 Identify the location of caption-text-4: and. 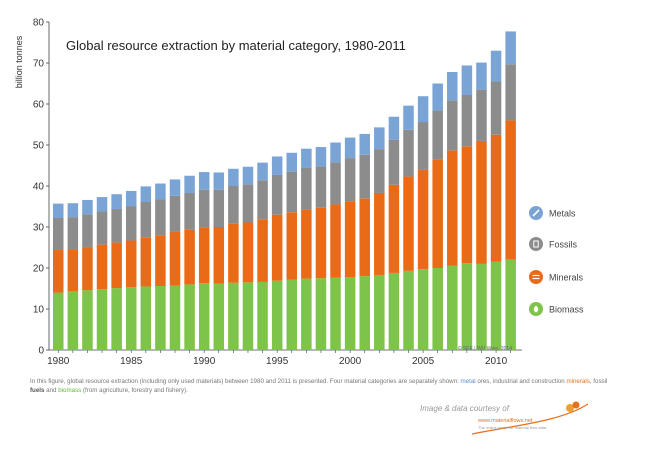
(51, 390).